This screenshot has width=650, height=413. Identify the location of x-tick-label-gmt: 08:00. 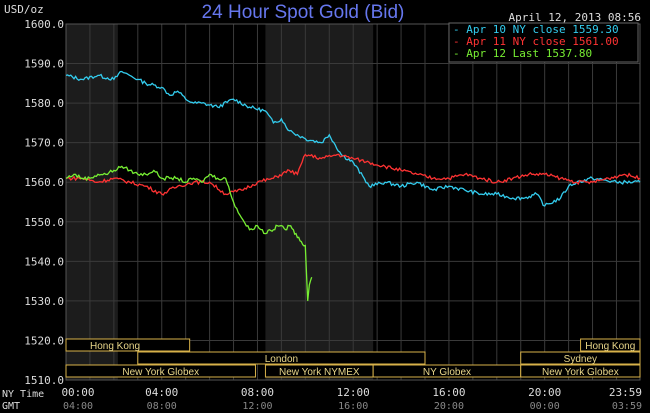
(162, 406).